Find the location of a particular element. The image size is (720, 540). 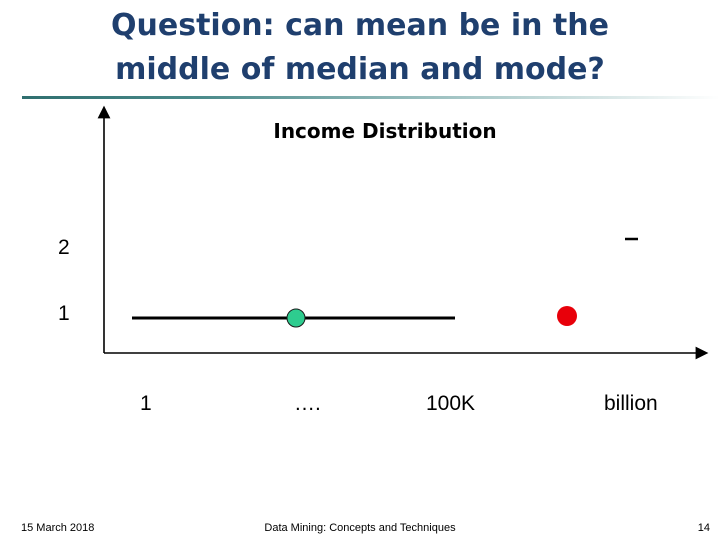

y-label-2: 2 is located at coordinates (64, 247).